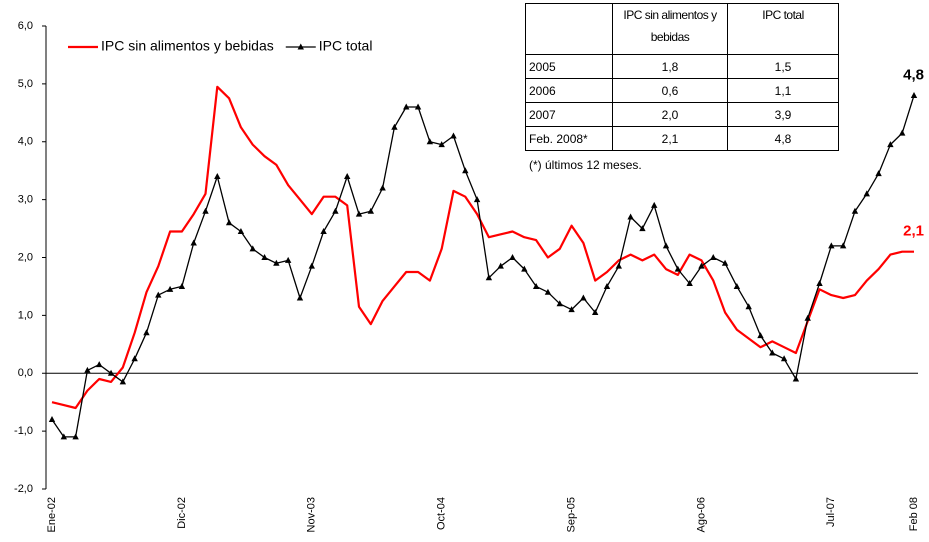 The height and width of the screenshot is (542, 929). Describe the element at coordinates (670, 29) in the screenshot. I see `header-cell: IPC sin alimentos y bebidas` at that location.